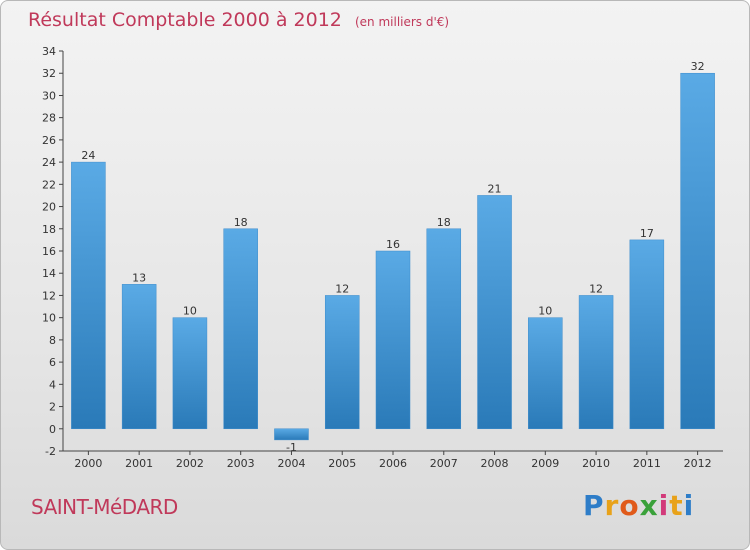 The height and width of the screenshot is (550, 750). I want to click on x-tick-label: 2003, so click(241, 463).